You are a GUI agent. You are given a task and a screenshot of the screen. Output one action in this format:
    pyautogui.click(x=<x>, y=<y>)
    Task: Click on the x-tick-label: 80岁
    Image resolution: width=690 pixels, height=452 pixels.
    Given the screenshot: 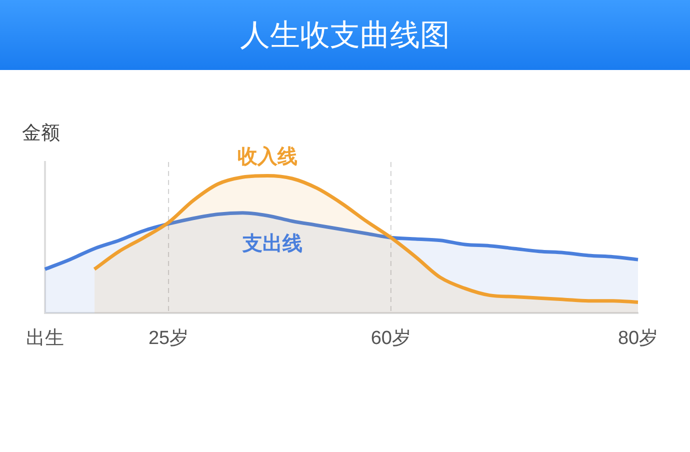 What is the action you would take?
    pyautogui.click(x=638, y=338)
    